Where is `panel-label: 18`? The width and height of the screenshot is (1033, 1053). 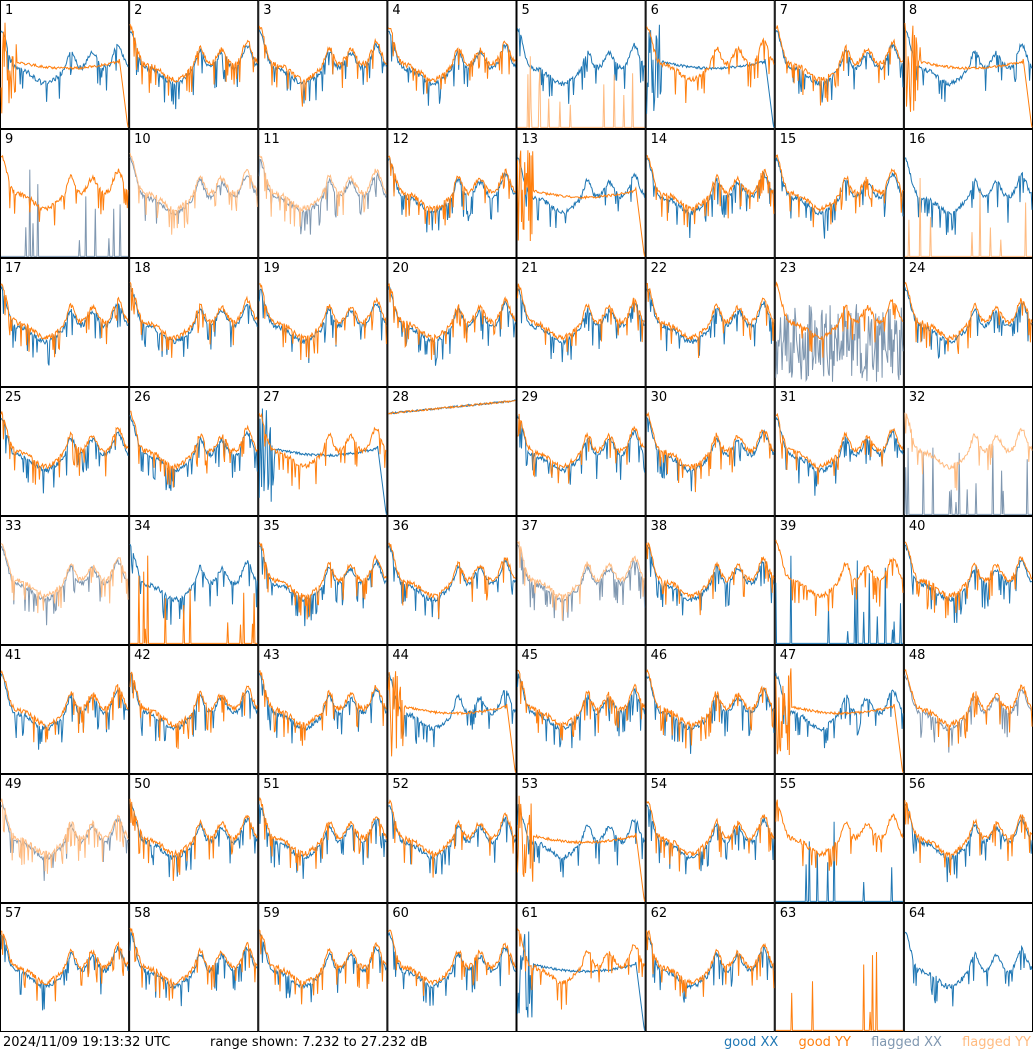 panel-label: 18 is located at coordinates (142, 268).